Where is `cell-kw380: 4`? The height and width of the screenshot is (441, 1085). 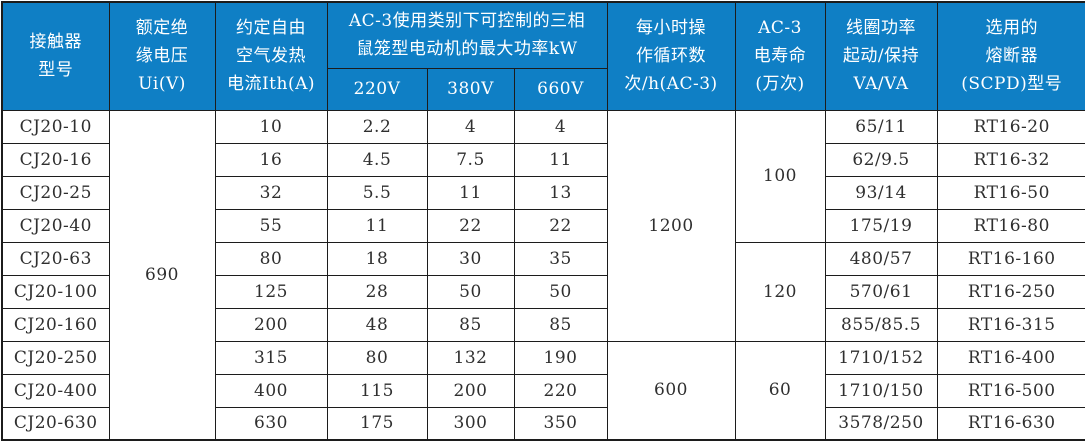
cell-kw380: 4 is located at coordinates (470, 126).